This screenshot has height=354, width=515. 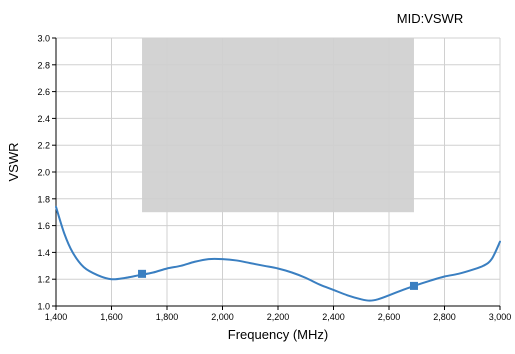 What do you see at coordinates (43, 92) in the screenshot?
I see `y-tick-label: 2.6` at bounding box center [43, 92].